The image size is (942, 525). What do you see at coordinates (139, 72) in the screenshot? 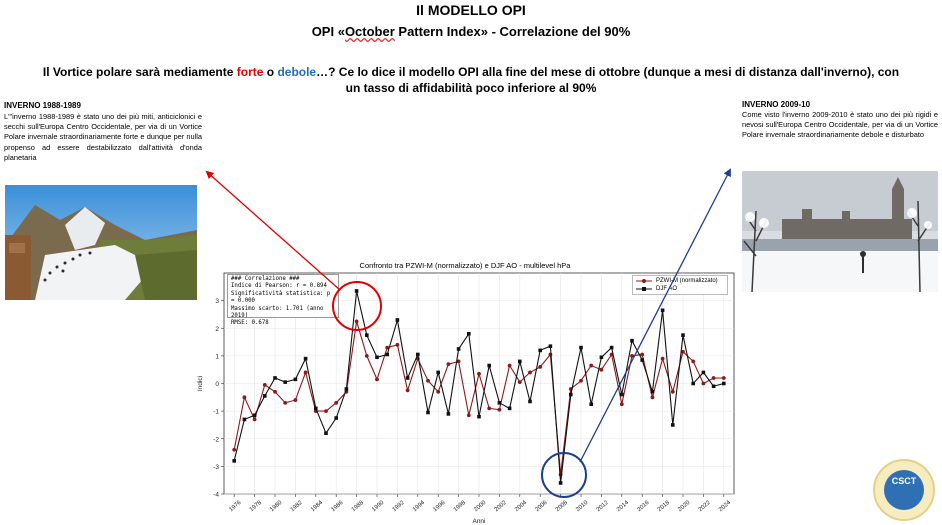
I see `headline-part-1: Il Vortice polare sarà mediamente` at bounding box center [139, 72].